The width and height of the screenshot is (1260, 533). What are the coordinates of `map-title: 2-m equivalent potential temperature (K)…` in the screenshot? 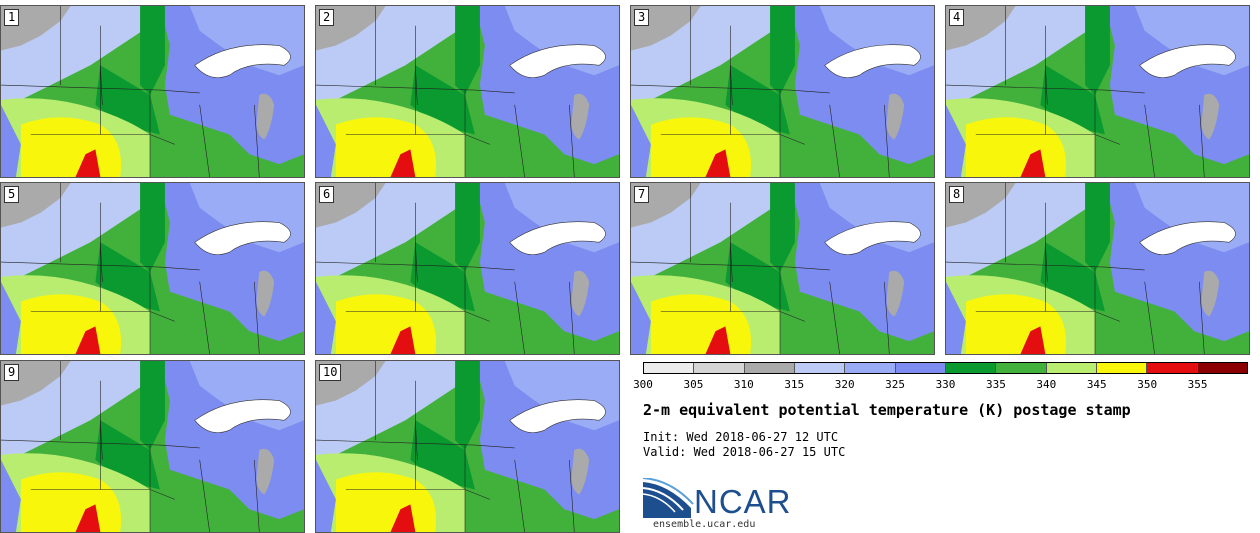 It's located at (887, 410).